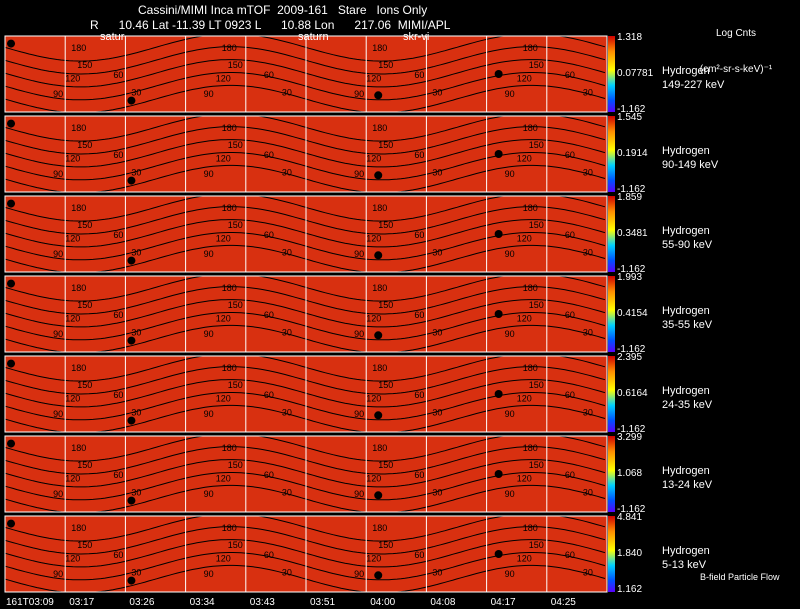 The image size is (800, 609). Describe the element at coordinates (687, 405) in the screenshot. I see `energy-range-label: 24-35 keV` at that location.